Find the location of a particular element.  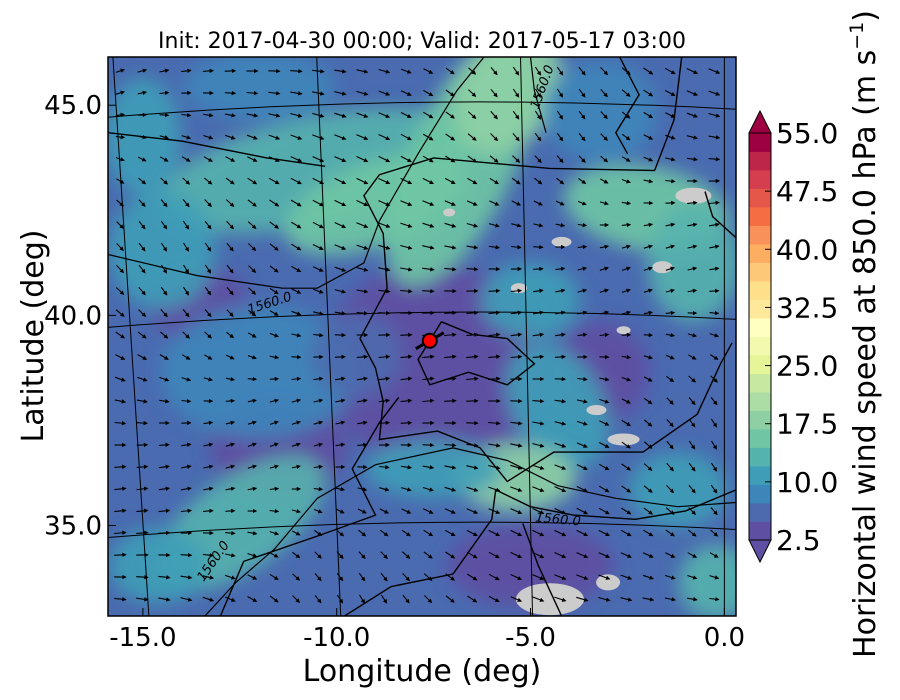

colorbar-frame is located at coordinates (760, 336).